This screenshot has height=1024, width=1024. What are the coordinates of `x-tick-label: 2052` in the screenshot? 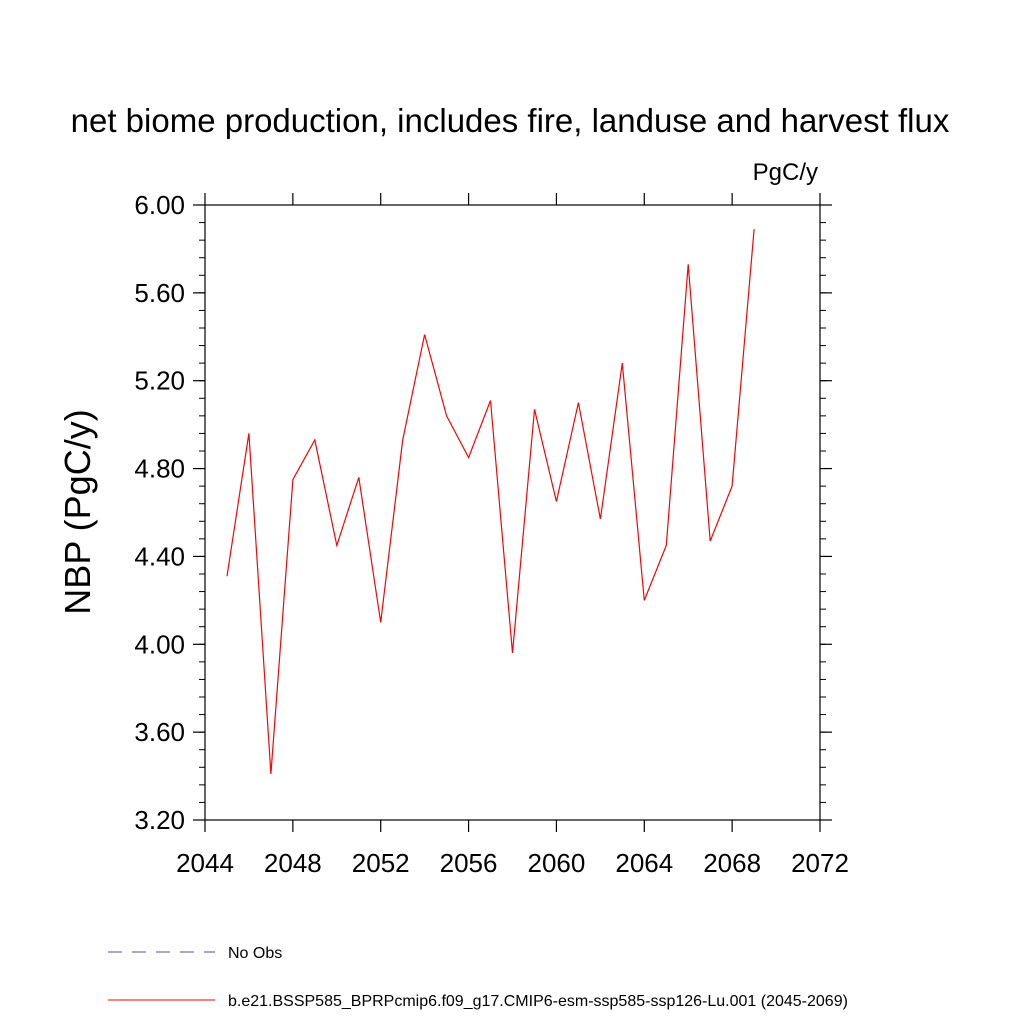 It's located at (381, 863).